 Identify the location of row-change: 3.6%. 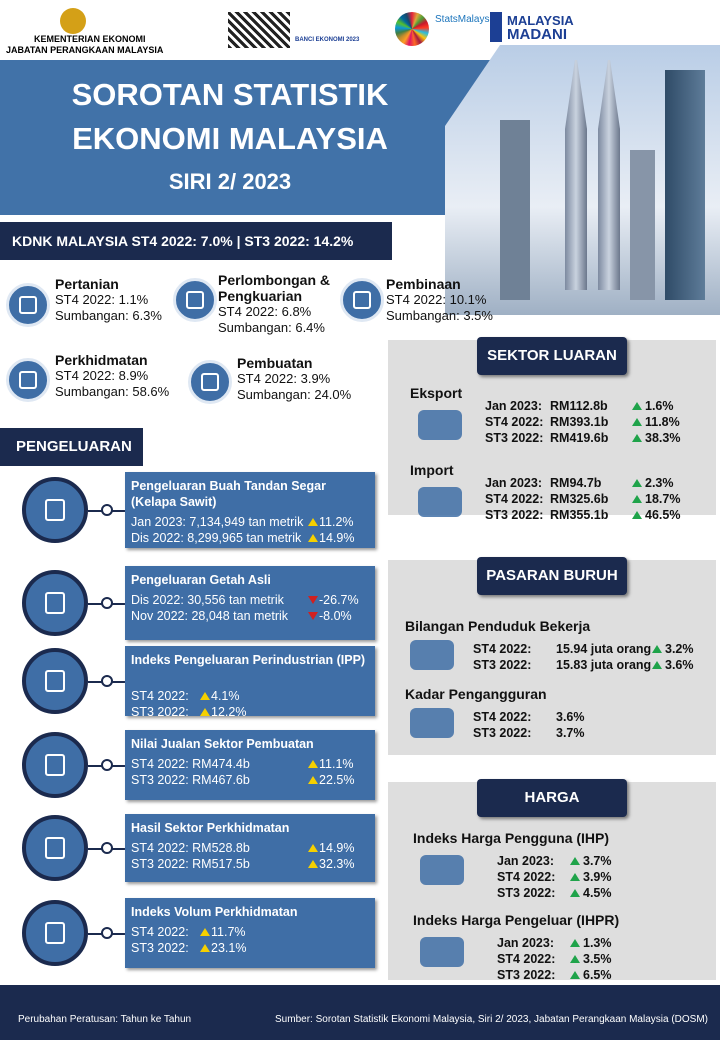
(679, 665).